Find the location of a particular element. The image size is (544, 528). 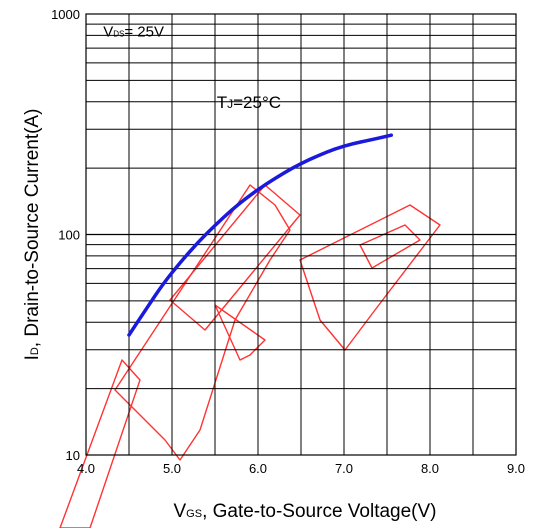

annotation-tj: TJ=25°C is located at coordinates (249, 102).